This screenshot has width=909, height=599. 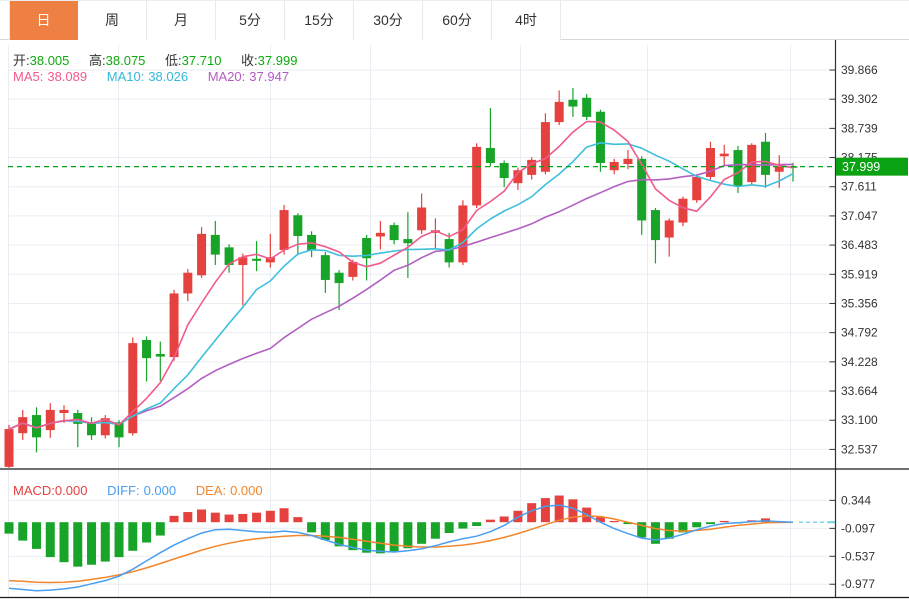 I want to click on svg-text: 33.664, so click(x=859, y=391).